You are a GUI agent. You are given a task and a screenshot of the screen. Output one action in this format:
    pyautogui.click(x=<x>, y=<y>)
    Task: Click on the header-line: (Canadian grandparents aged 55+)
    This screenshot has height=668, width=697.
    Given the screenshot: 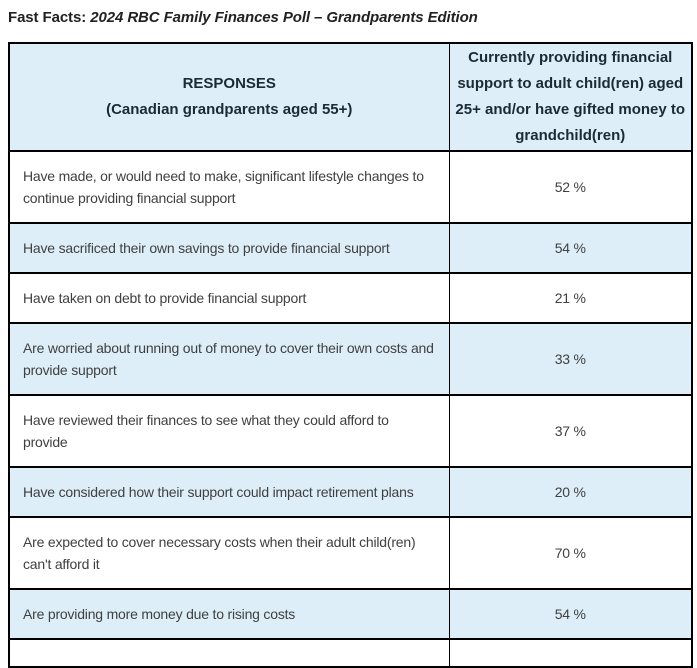 What is the action you would take?
    pyautogui.click(x=229, y=109)
    